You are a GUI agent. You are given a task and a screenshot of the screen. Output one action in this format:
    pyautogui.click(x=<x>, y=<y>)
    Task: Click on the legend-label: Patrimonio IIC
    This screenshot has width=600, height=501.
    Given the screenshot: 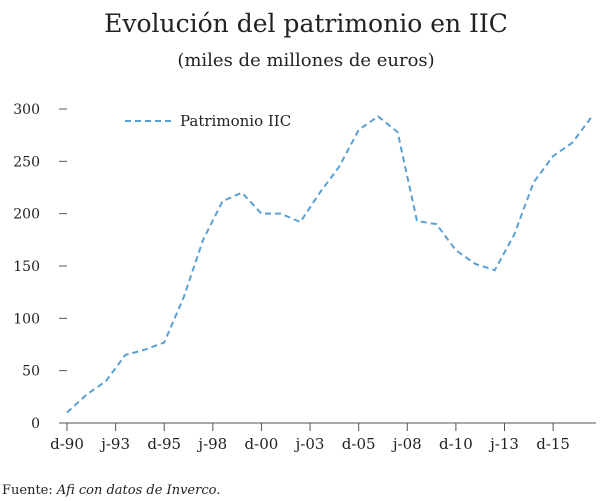 What is the action you would take?
    pyautogui.click(x=235, y=121)
    